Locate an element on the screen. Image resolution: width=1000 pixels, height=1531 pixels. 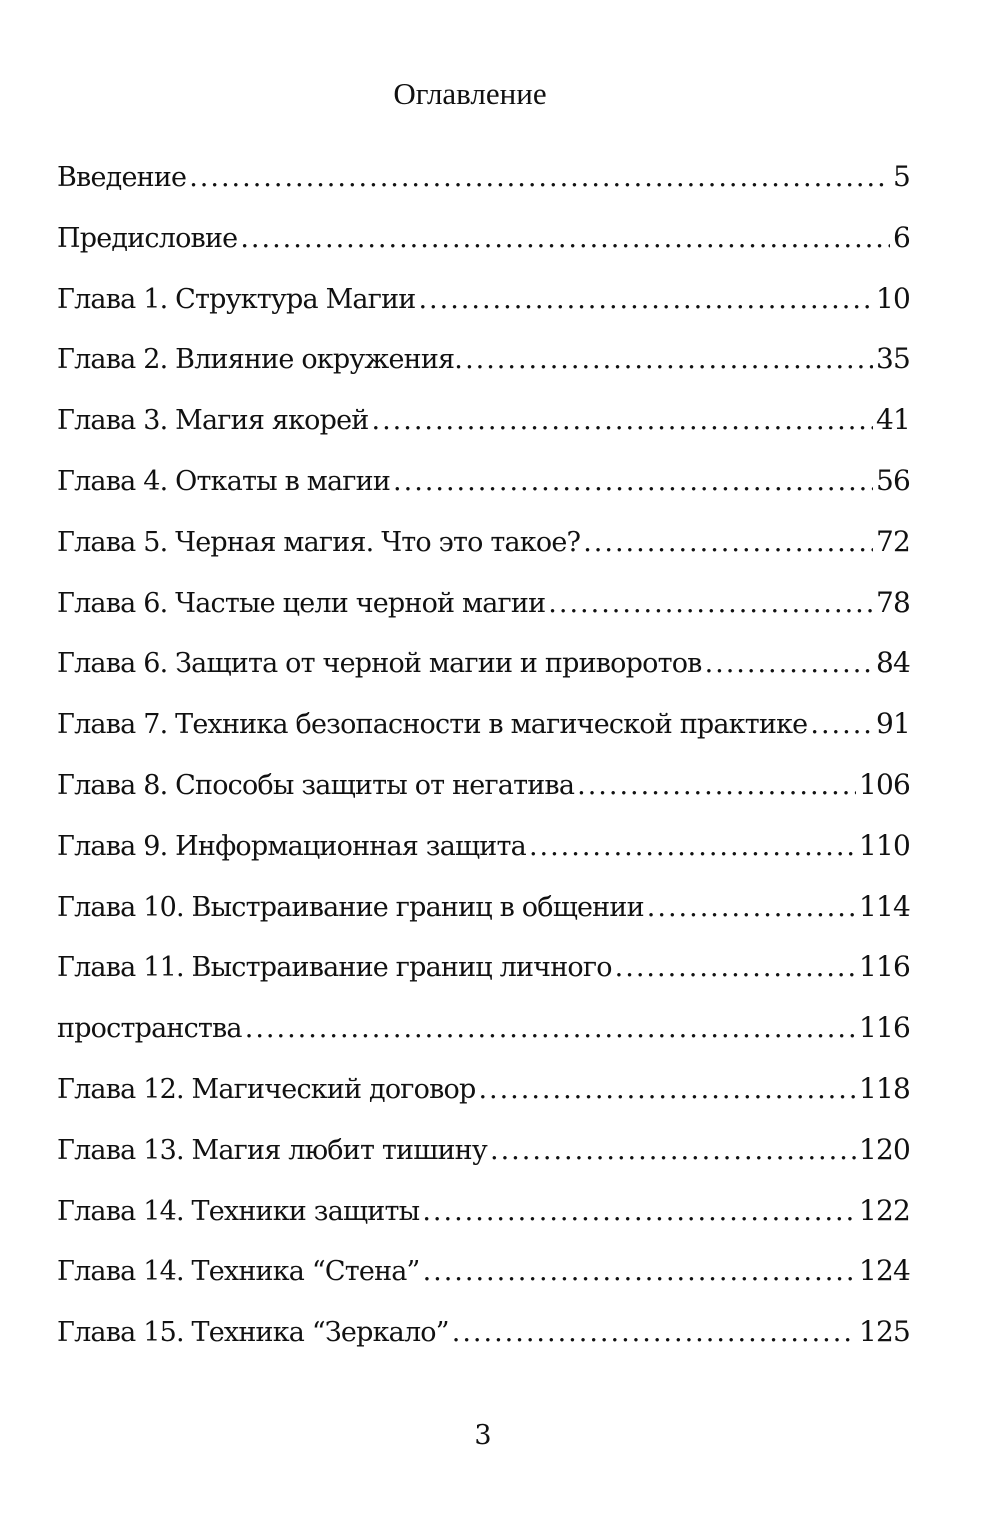
toc-entry: Глава 5. Черная магия. Что это такое? 72 is located at coordinates (484, 555).